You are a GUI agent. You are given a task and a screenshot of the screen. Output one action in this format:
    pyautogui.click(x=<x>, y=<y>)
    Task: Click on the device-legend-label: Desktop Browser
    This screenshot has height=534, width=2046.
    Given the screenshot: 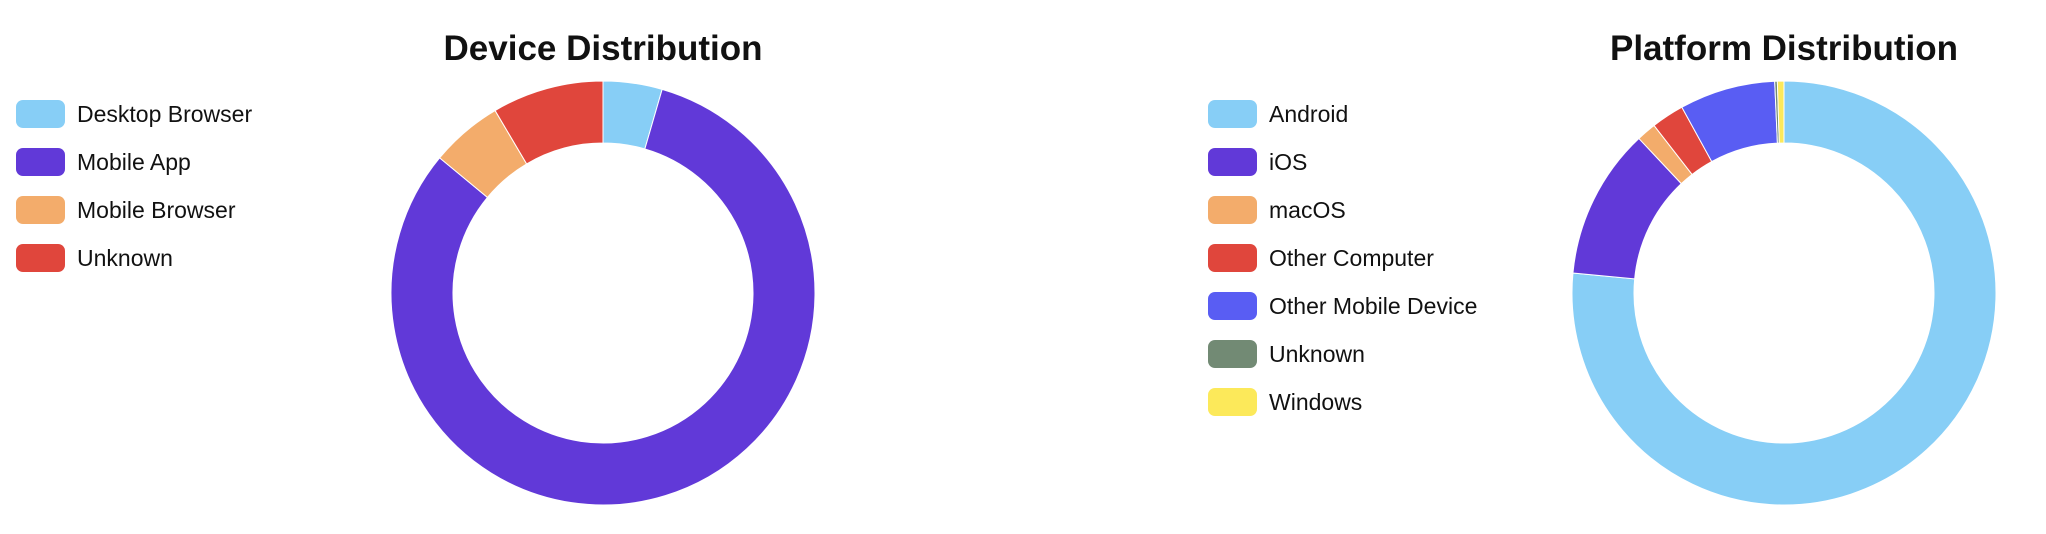 What is the action you would take?
    pyautogui.click(x=165, y=113)
    